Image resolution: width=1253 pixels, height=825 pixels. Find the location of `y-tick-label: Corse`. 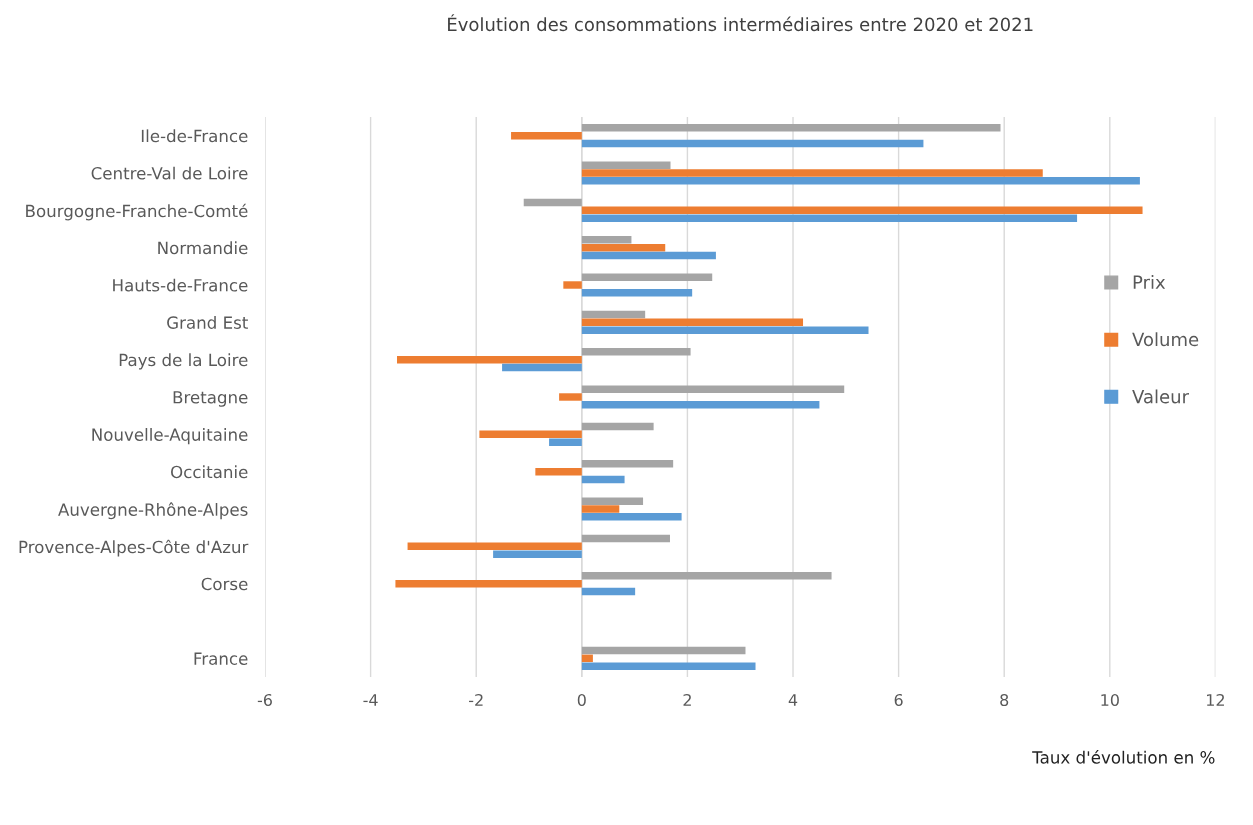

y-tick-label: Corse is located at coordinates (224, 584).